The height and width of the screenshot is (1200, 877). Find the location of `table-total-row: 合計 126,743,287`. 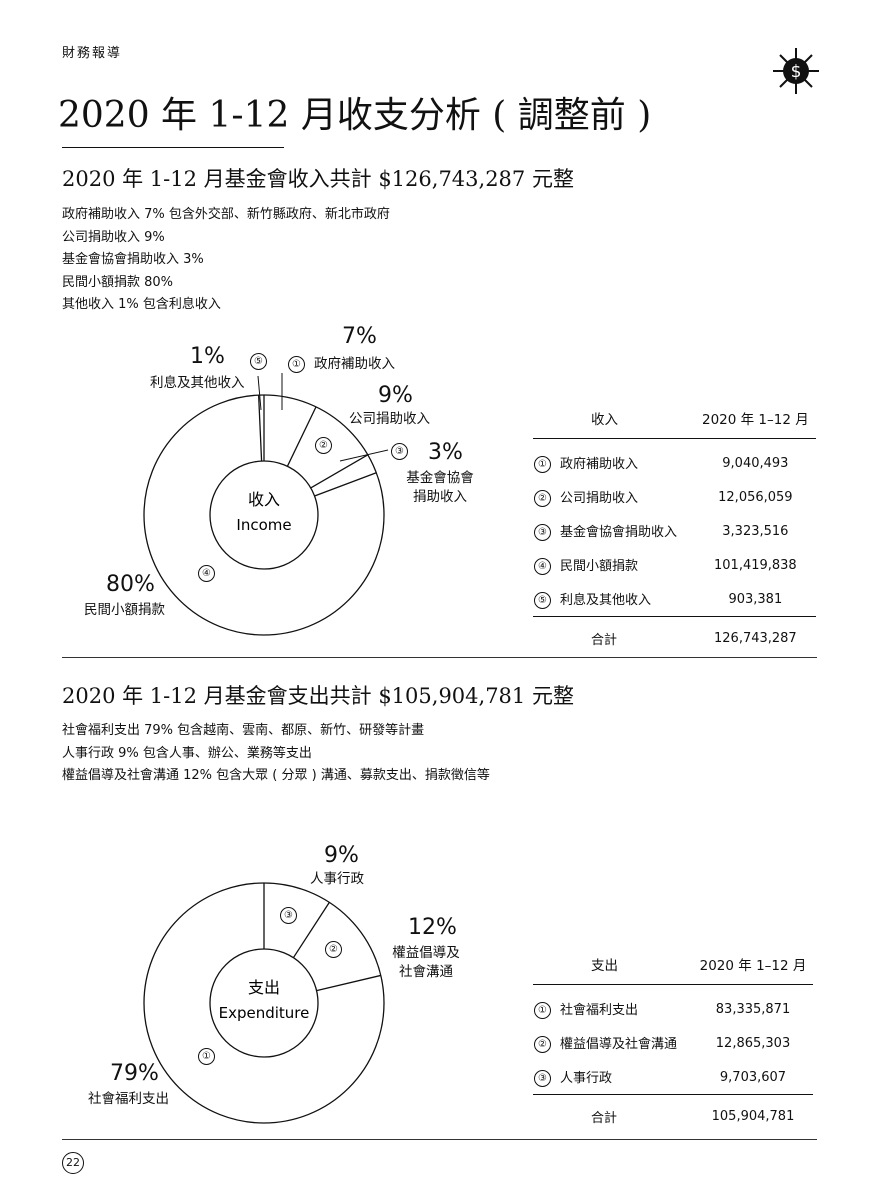

table-total-row: 合計 126,743,287 is located at coordinates (674, 637).